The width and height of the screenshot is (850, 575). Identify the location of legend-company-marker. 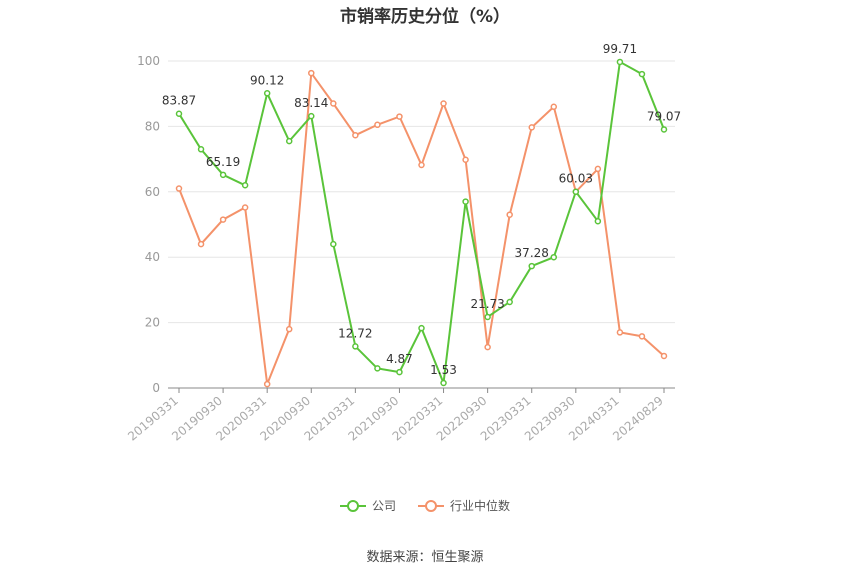
(352, 505).